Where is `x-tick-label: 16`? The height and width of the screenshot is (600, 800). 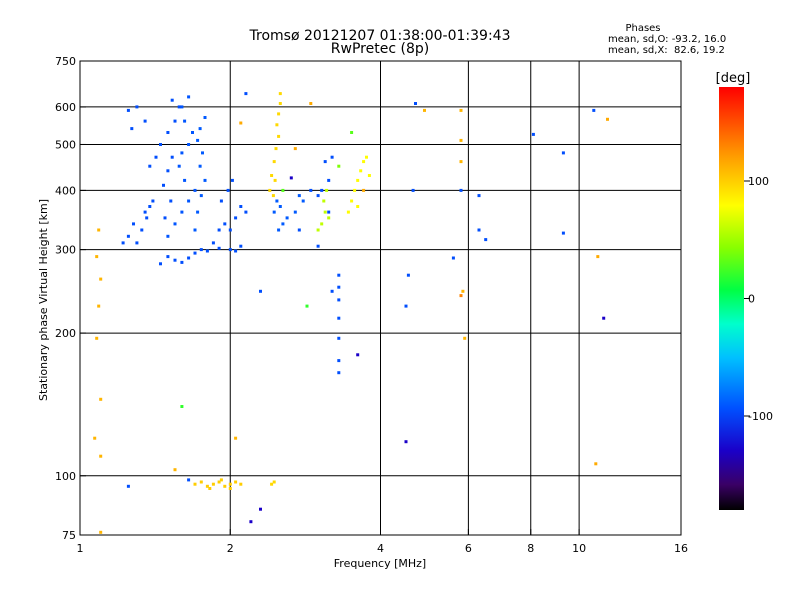
x-tick-label: 16 is located at coordinates (681, 548).